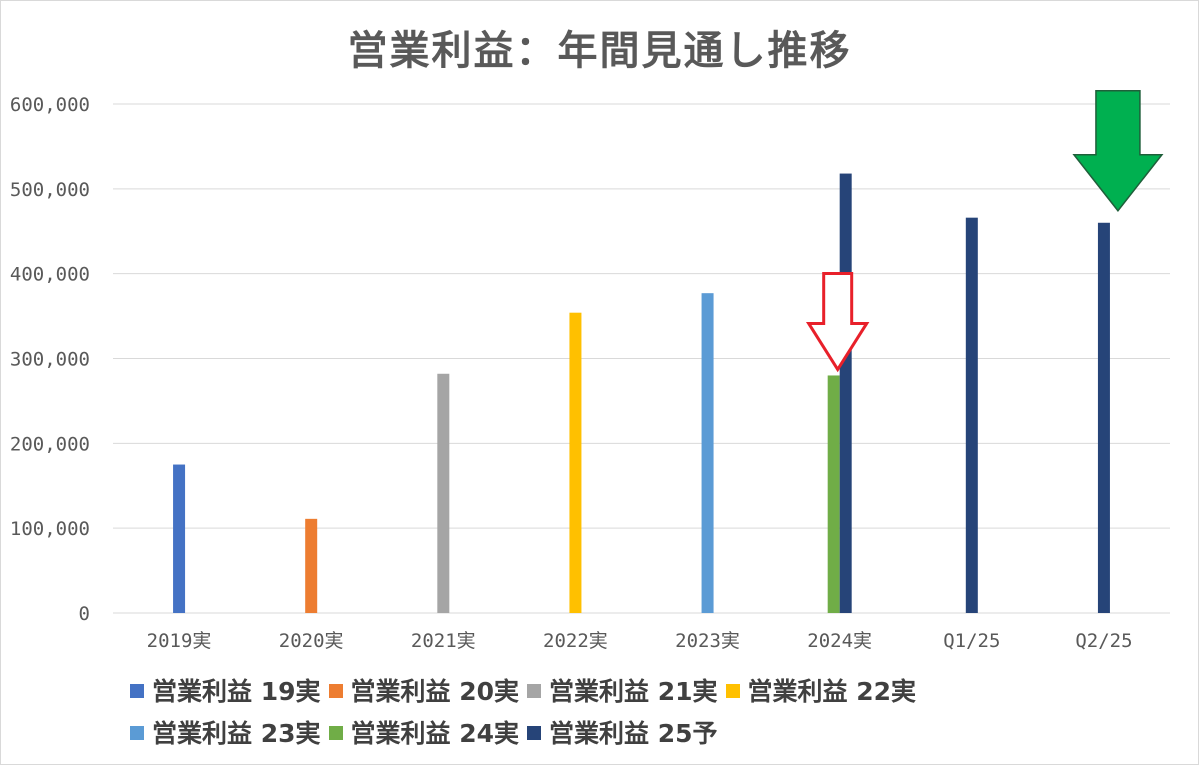  Describe the element at coordinates (1103, 641) in the screenshot. I see `x-tick-label: Q2/25` at that location.